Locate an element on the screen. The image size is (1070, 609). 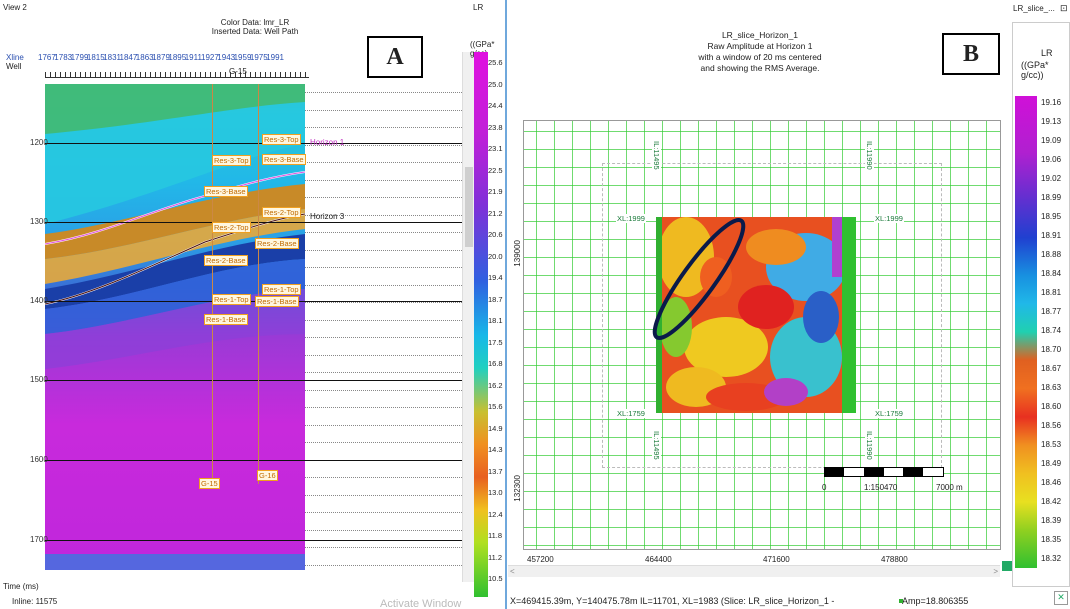
xl-label-bottom-right: XL:1759 is located at coordinates (889, 413).